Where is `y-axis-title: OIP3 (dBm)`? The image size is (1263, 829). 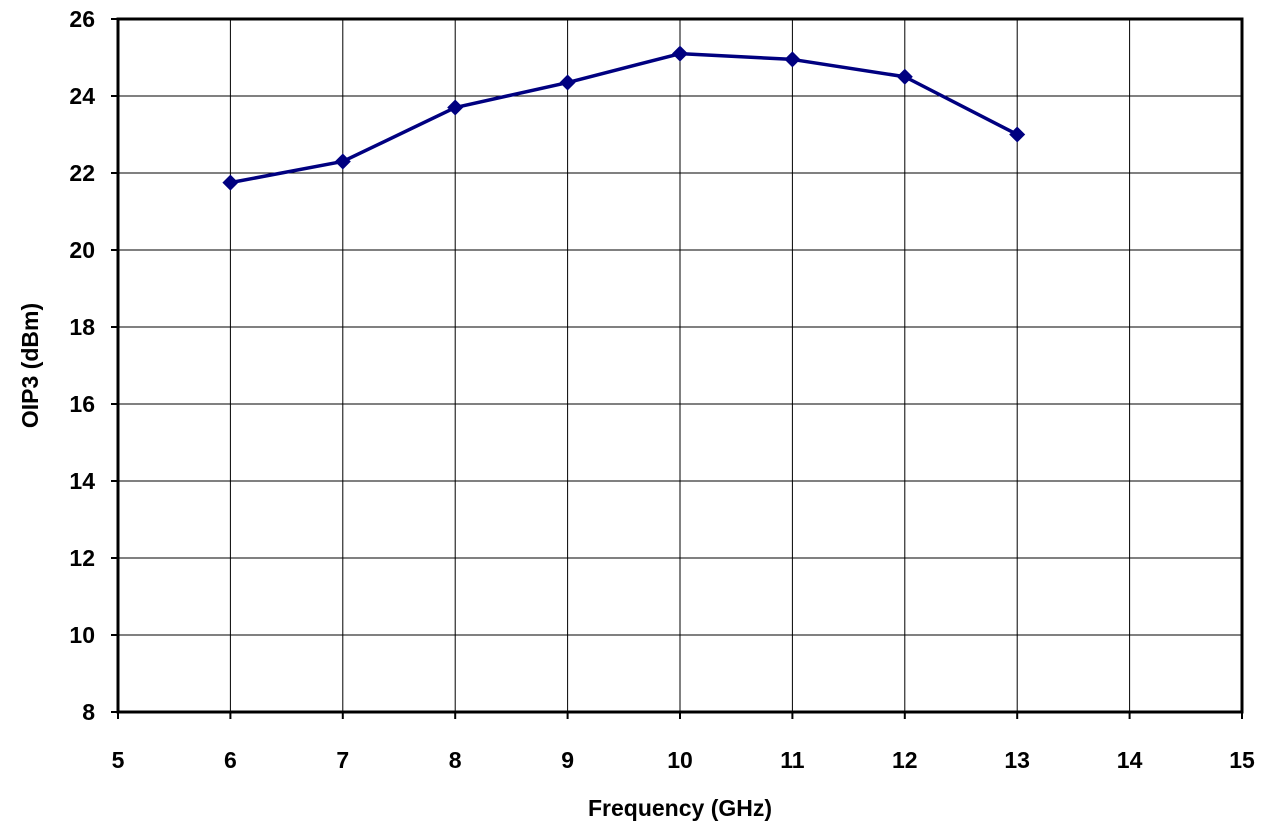
y-axis-title: OIP3 (dBm) is located at coordinates (30, 365).